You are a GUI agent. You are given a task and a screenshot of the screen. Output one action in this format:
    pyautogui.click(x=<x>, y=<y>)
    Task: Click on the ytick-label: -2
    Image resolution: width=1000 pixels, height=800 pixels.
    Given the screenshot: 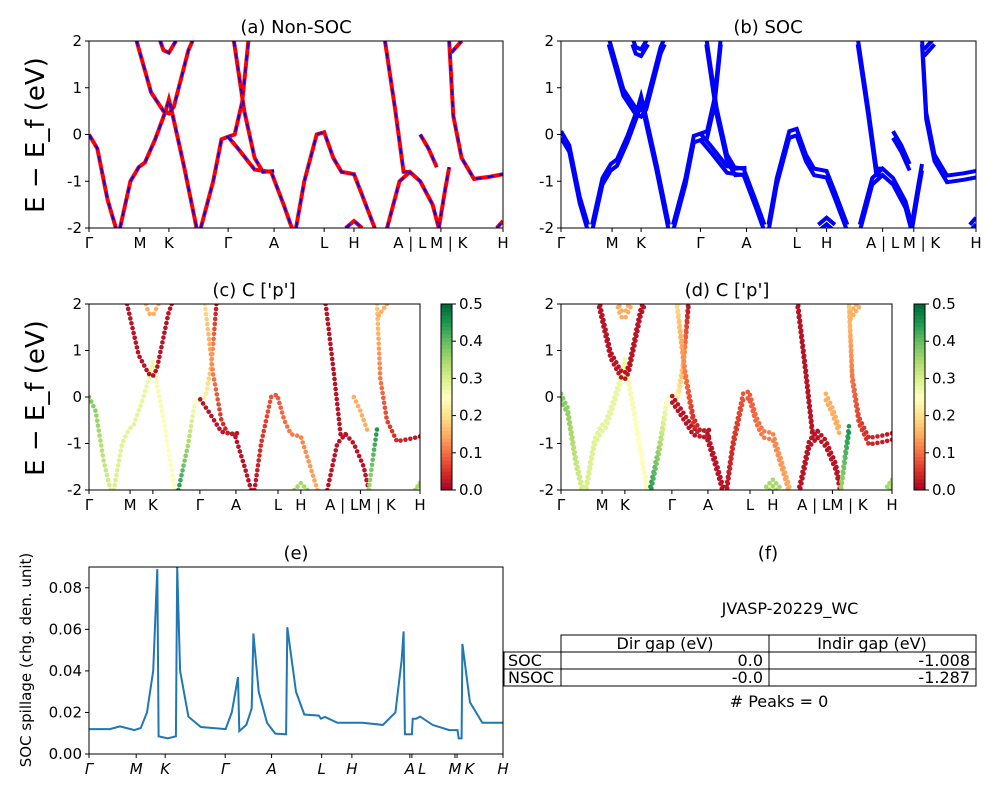 What is the action you would take?
    pyautogui.click(x=74, y=490)
    